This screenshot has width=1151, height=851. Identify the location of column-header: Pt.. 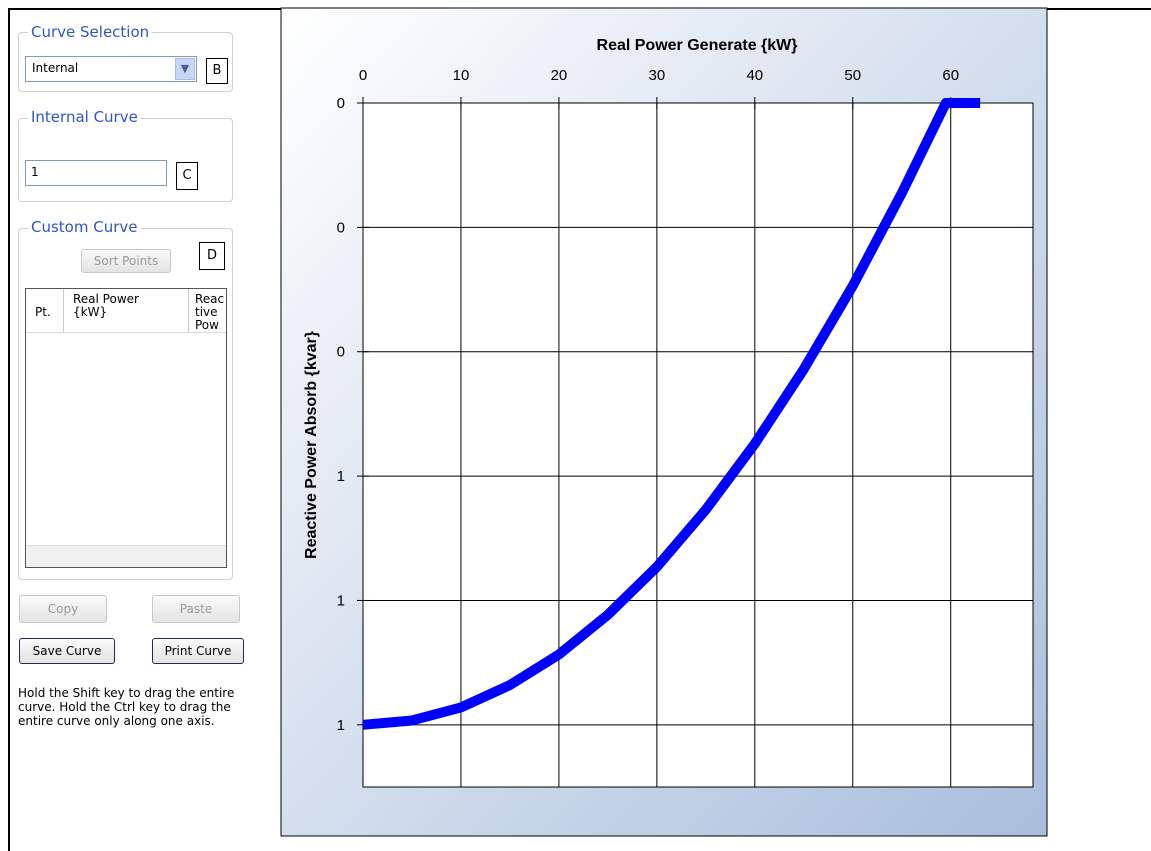
(45, 311).